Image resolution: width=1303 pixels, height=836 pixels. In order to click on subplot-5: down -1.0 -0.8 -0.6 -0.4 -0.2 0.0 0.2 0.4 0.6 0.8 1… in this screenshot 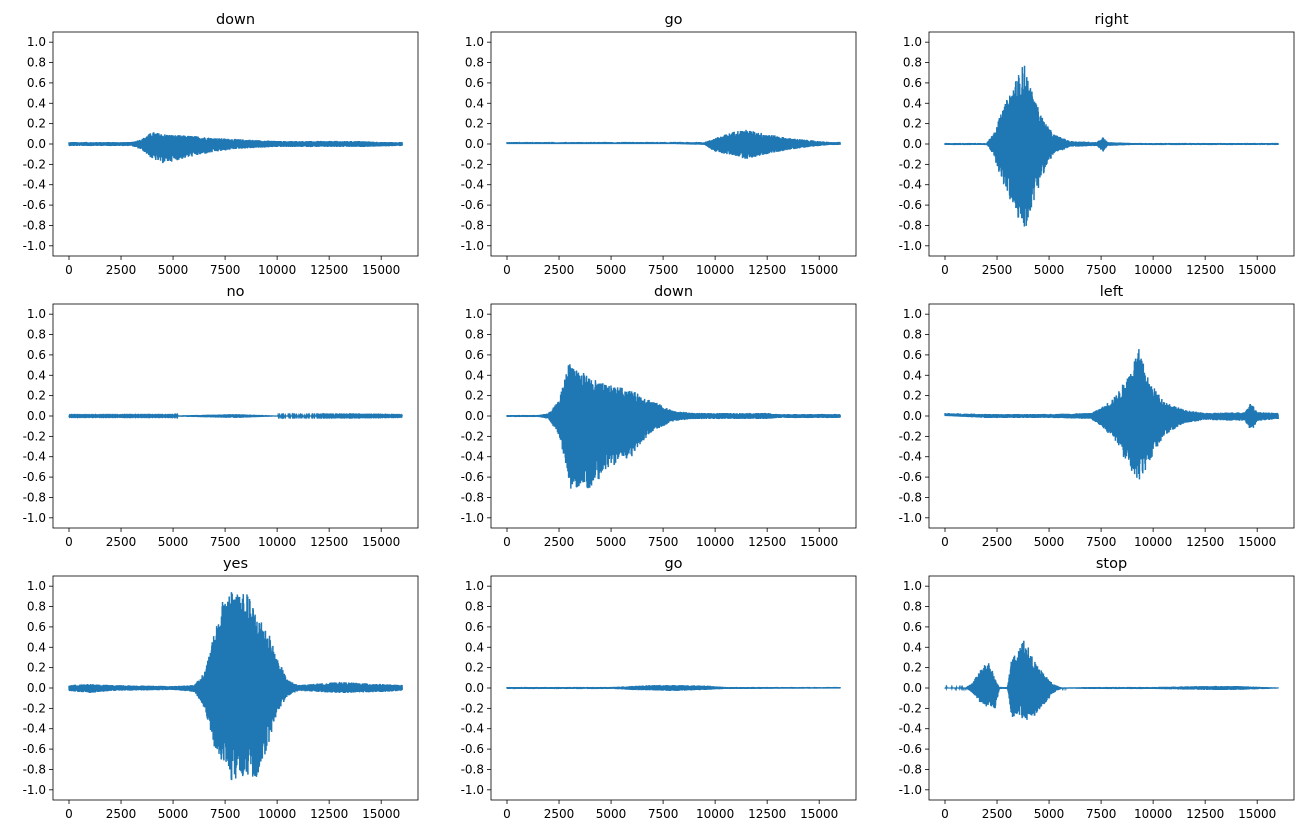, I will do `click(659, 416)`.